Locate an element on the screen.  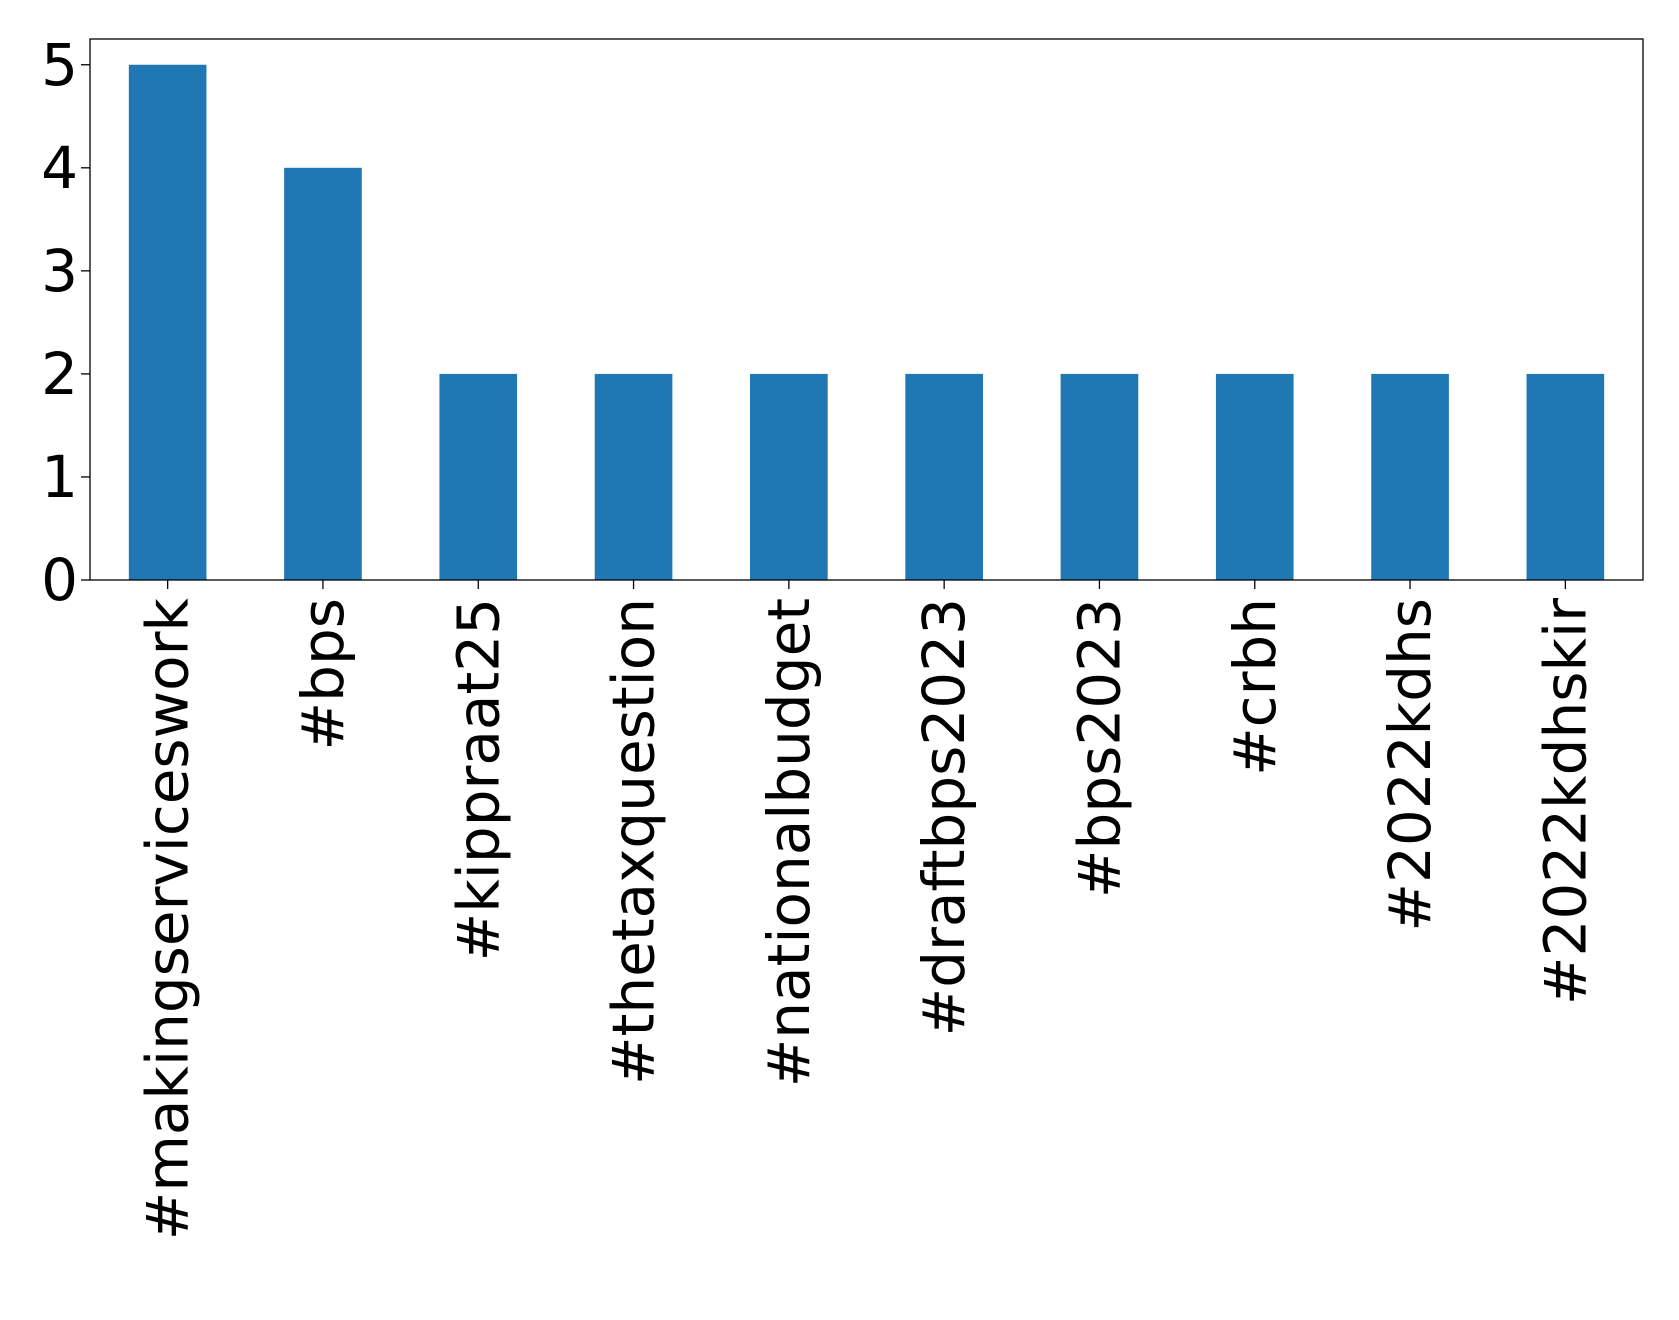
y-tick-label-3: 3 is located at coordinates (59, 271).